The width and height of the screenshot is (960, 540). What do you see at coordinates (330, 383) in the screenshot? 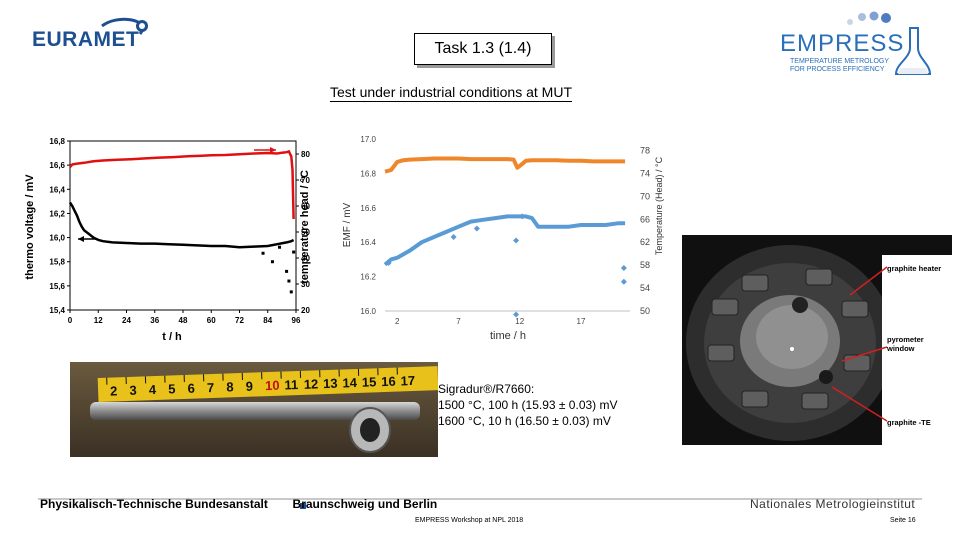
I see `ruler-digit: 13` at bounding box center [330, 383].